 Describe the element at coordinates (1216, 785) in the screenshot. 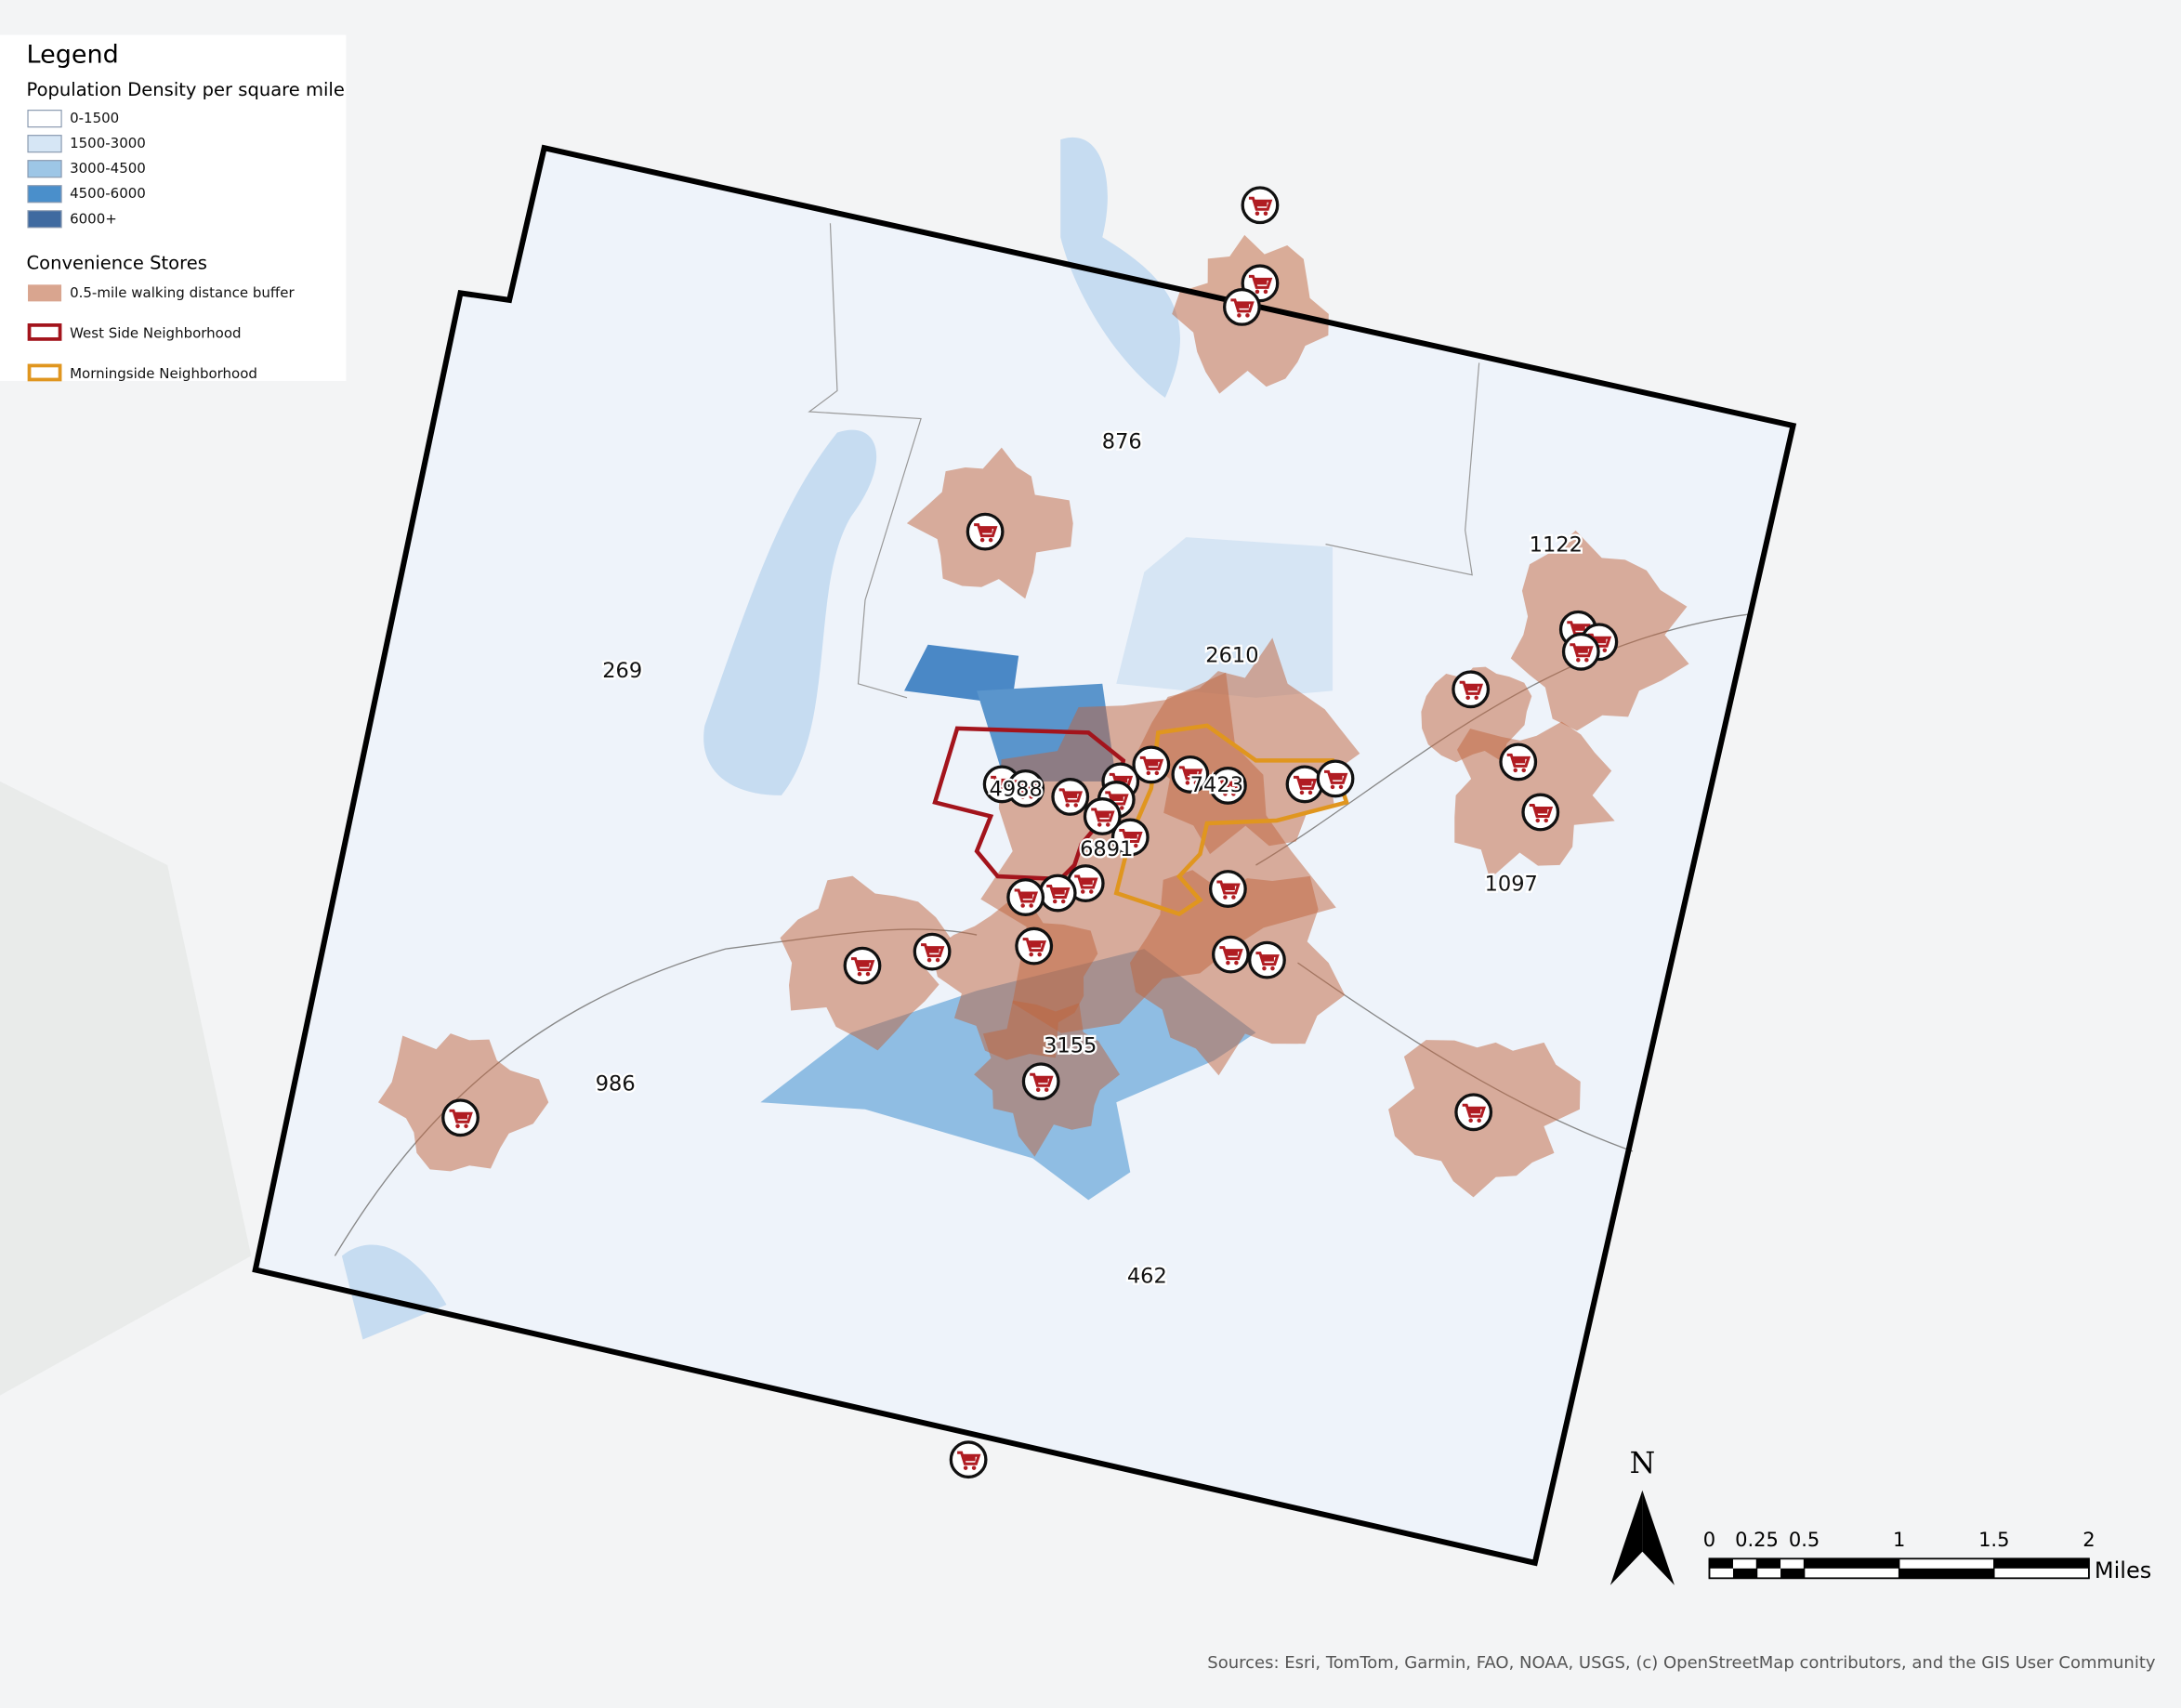

I see `density-label: 7423` at that location.